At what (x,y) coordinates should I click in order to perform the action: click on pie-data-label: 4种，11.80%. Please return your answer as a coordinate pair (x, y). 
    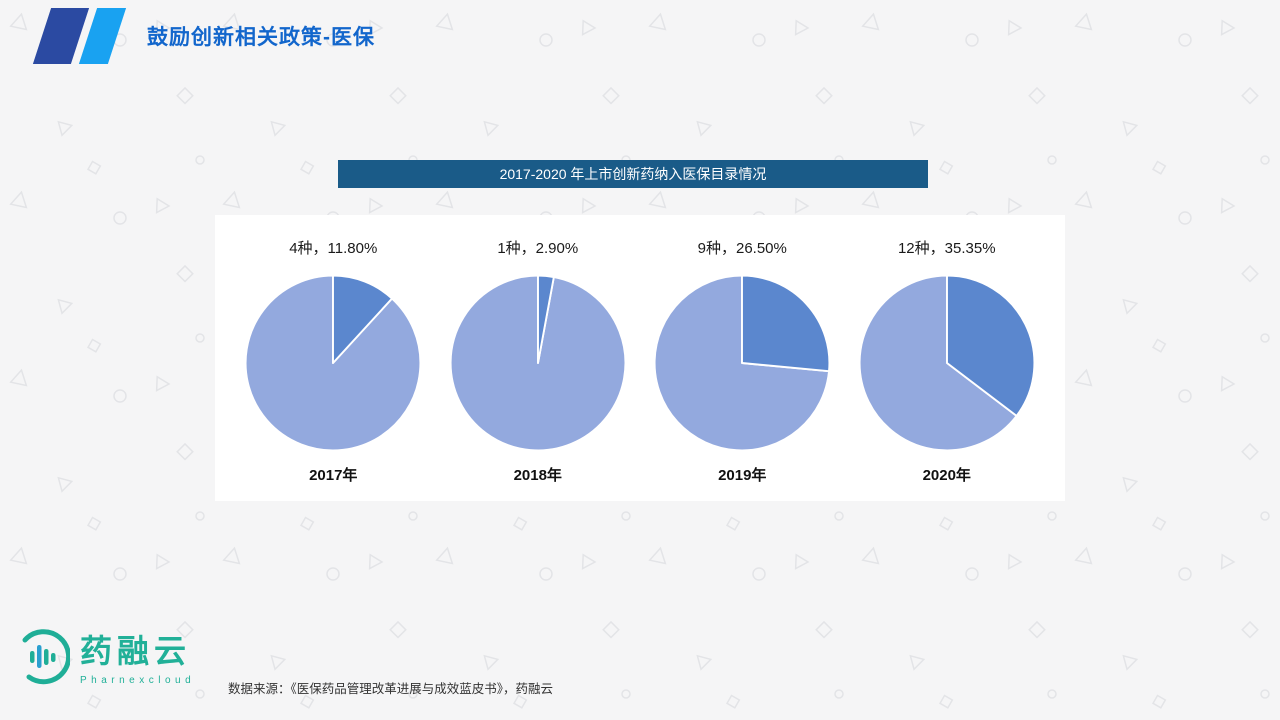
    Looking at the image, I should click on (333, 248).